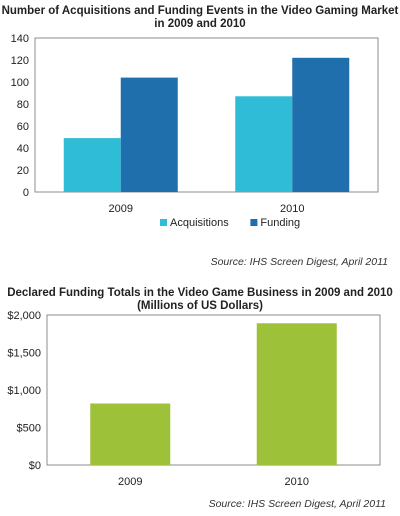 This screenshot has width=400, height=516. I want to click on chart2-xtick-label: 2009, so click(130, 482).